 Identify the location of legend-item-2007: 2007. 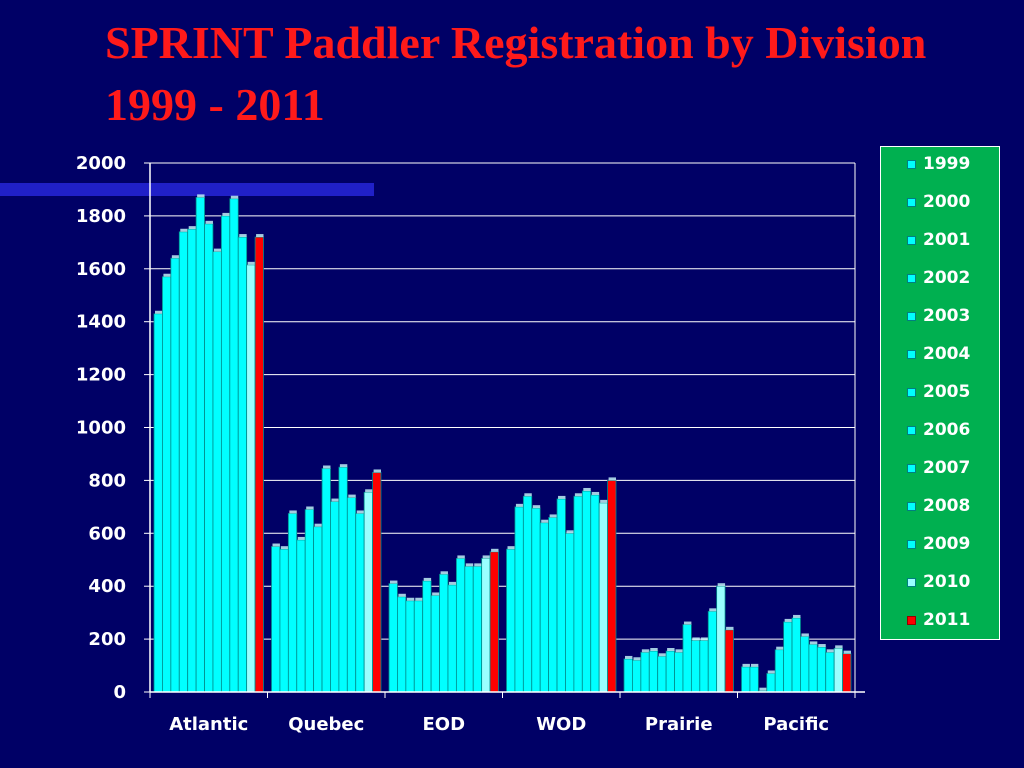
(938, 468).